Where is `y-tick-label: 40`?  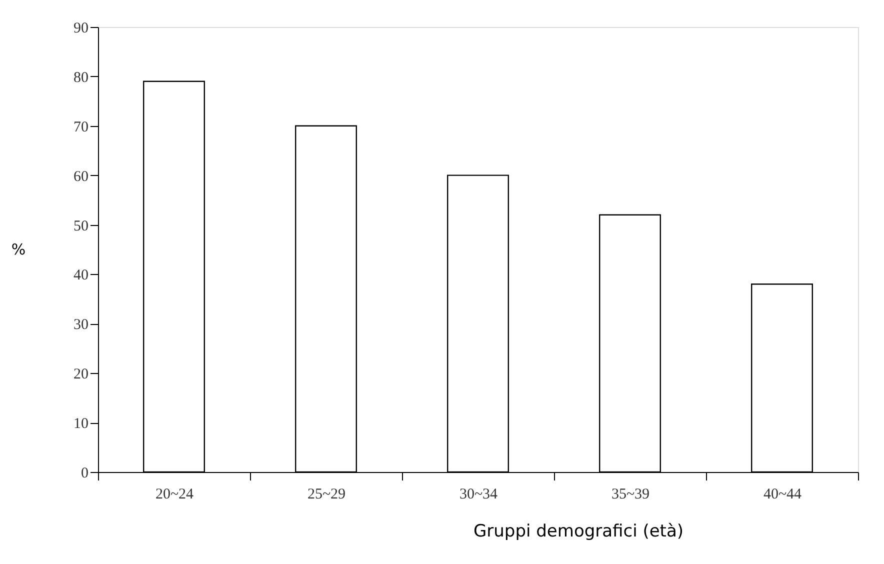
y-tick-label: 40 is located at coordinates (81, 276).